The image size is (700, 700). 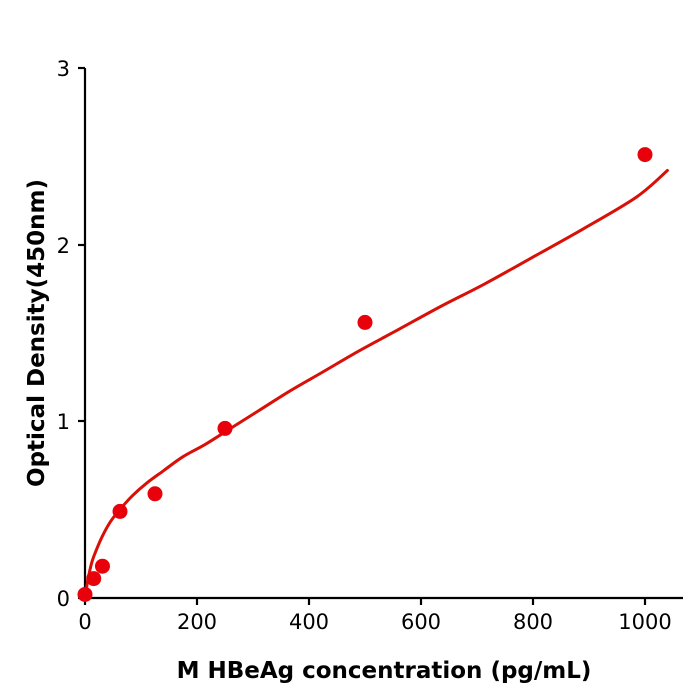 What do you see at coordinates (197, 622) in the screenshot?
I see `x-tick-label-200: 200` at bounding box center [197, 622].